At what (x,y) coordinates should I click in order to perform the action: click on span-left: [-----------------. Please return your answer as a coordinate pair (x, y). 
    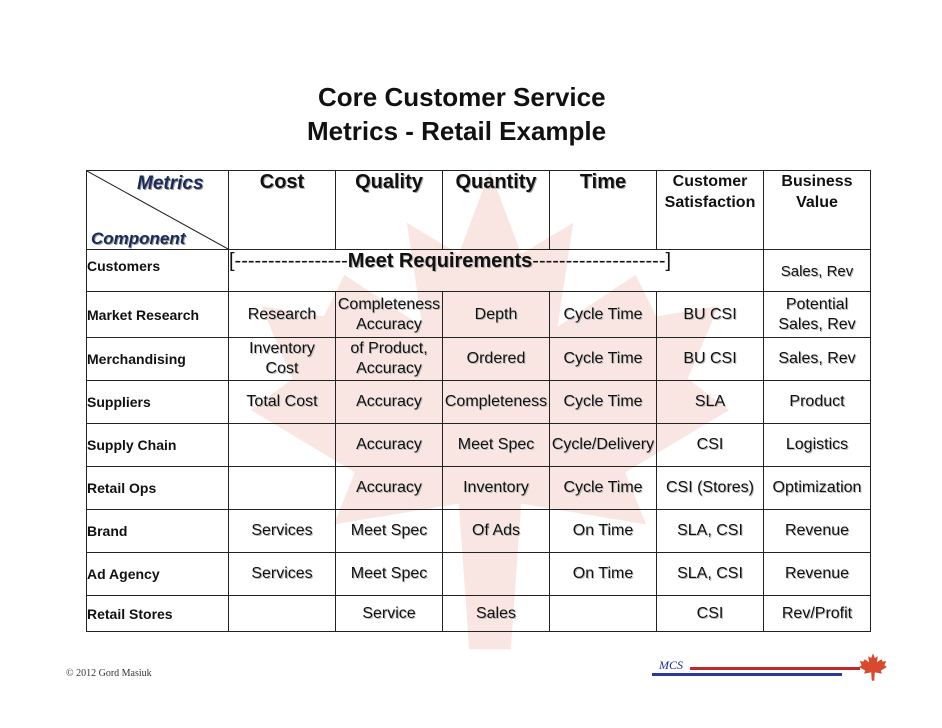
    Looking at the image, I should click on (288, 261).